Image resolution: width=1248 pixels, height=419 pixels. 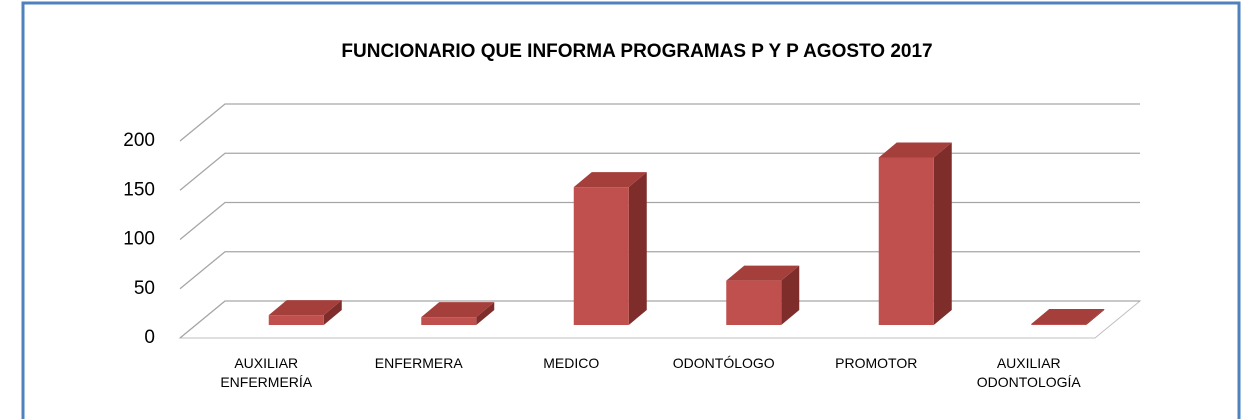 I want to click on y-tick-label: 100, so click(x=139, y=239).